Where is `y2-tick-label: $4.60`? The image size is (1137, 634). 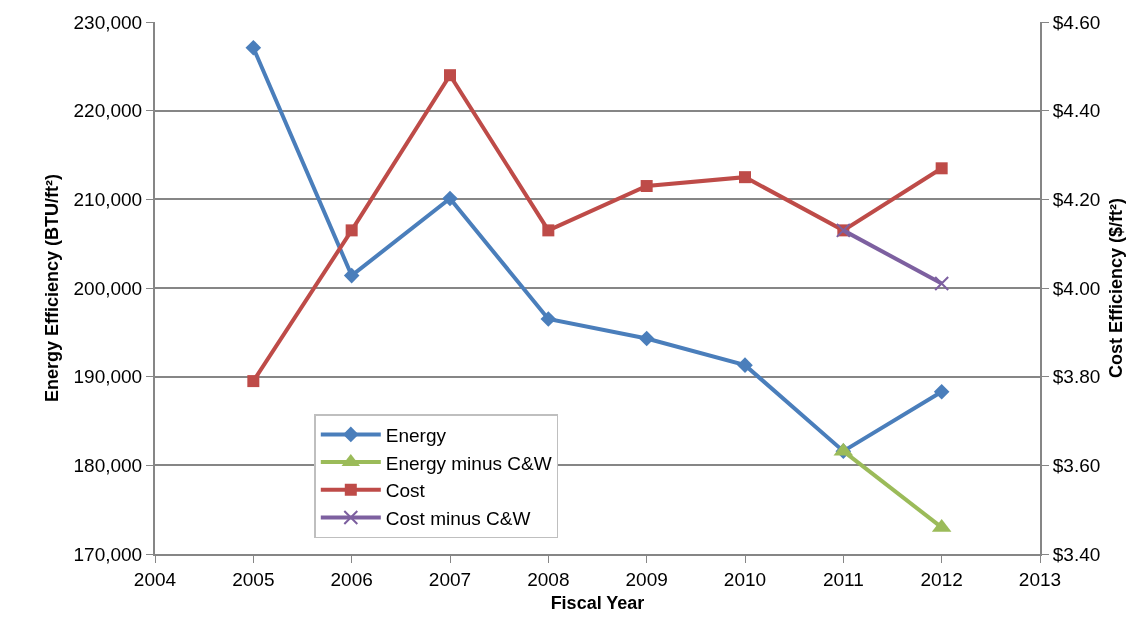
y2-tick-label: $4.60 is located at coordinates (1076, 22).